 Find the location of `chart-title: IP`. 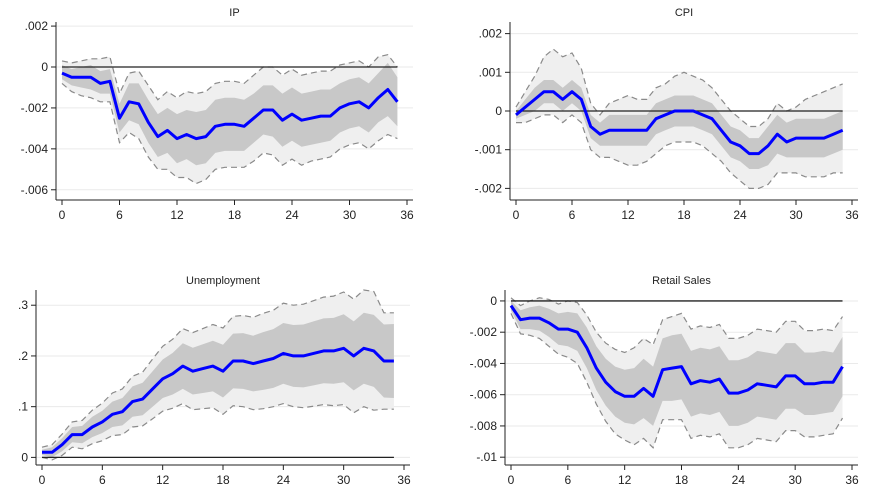

chart-title: IP is located at coordinates (234, 13).